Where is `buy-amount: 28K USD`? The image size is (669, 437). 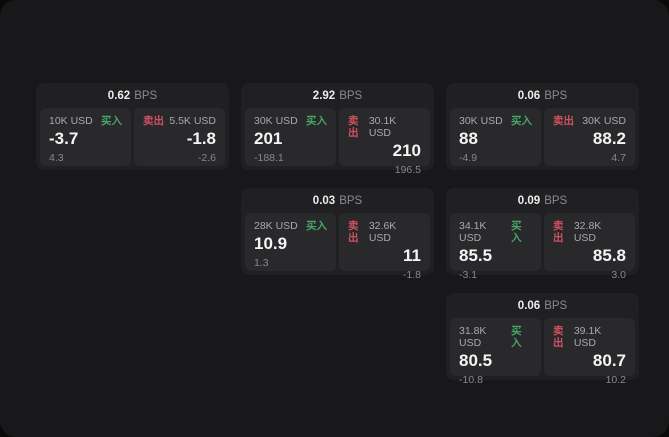 buy-amount: 28K USD is located at coordinates (276, 226).